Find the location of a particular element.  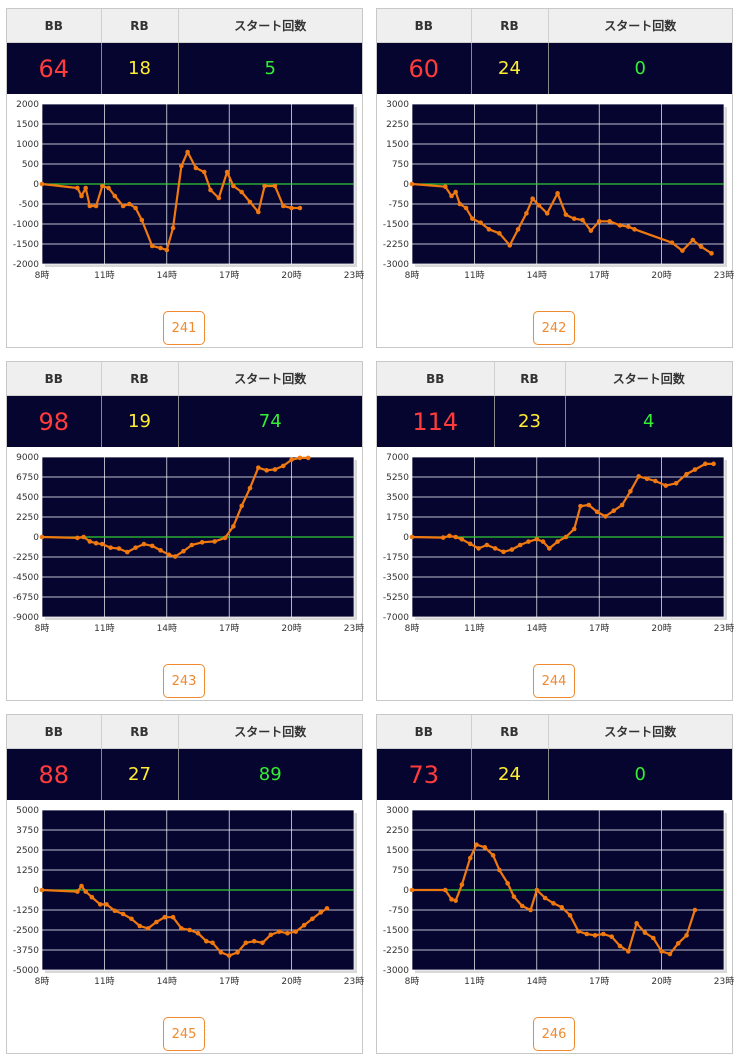

machine-number-button: 242 is located at coordinates (554, 328).